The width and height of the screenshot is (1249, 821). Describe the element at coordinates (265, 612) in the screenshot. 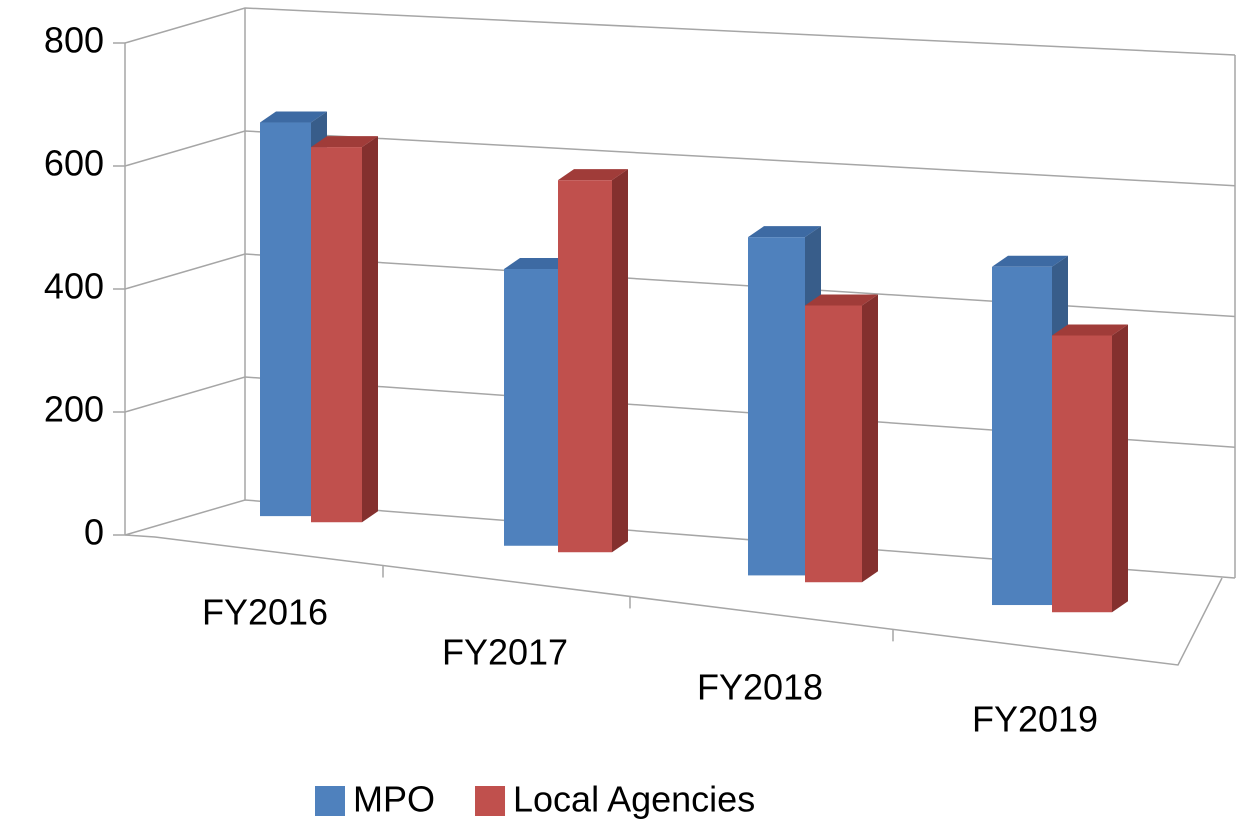

I see `x-tick-label: FY2016` at that location.